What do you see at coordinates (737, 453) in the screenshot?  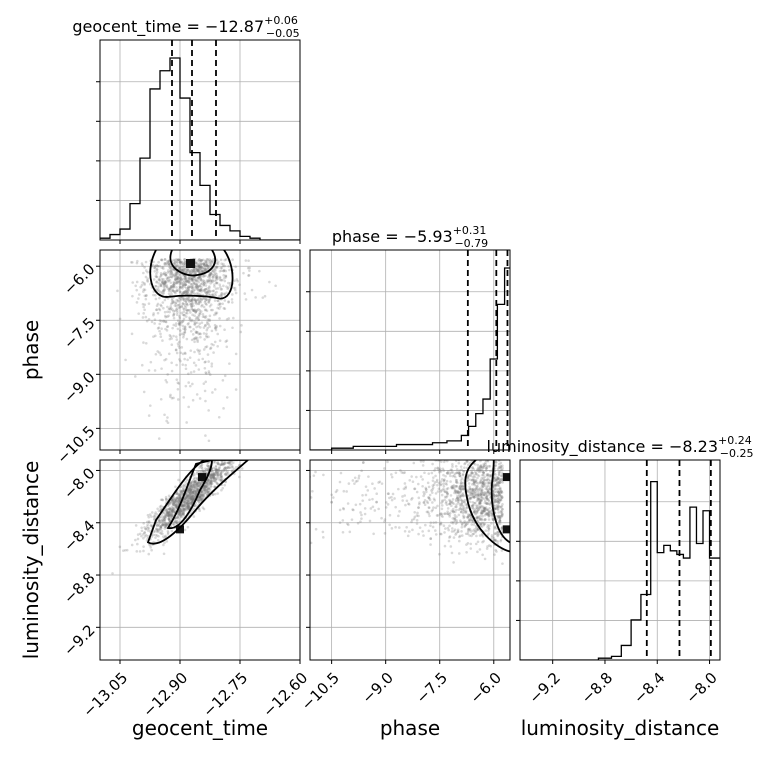 I see `title-minus: −0.25` at bounding box center [737, 453].